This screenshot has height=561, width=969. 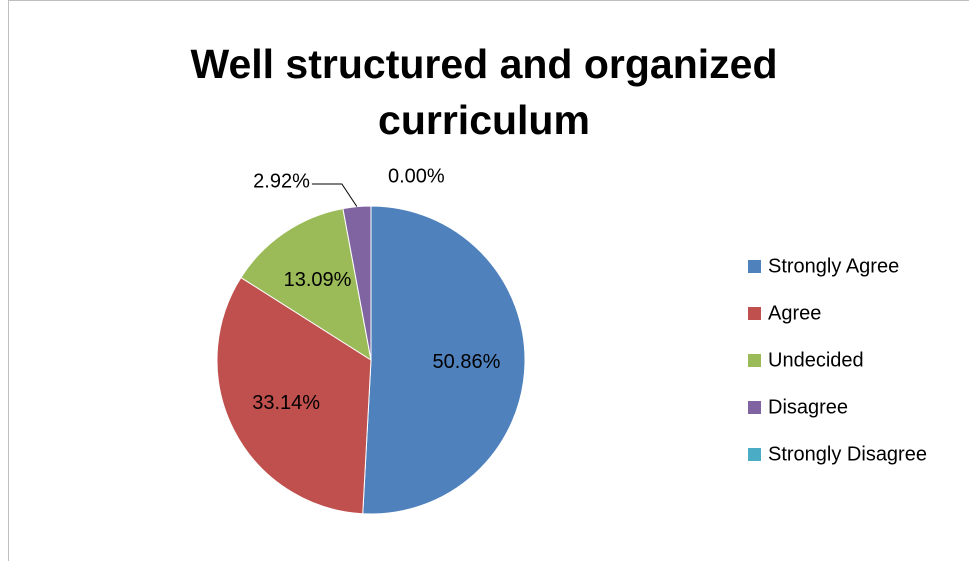 I want to click on data-label: 33.14%, so click(x=286, y=403).